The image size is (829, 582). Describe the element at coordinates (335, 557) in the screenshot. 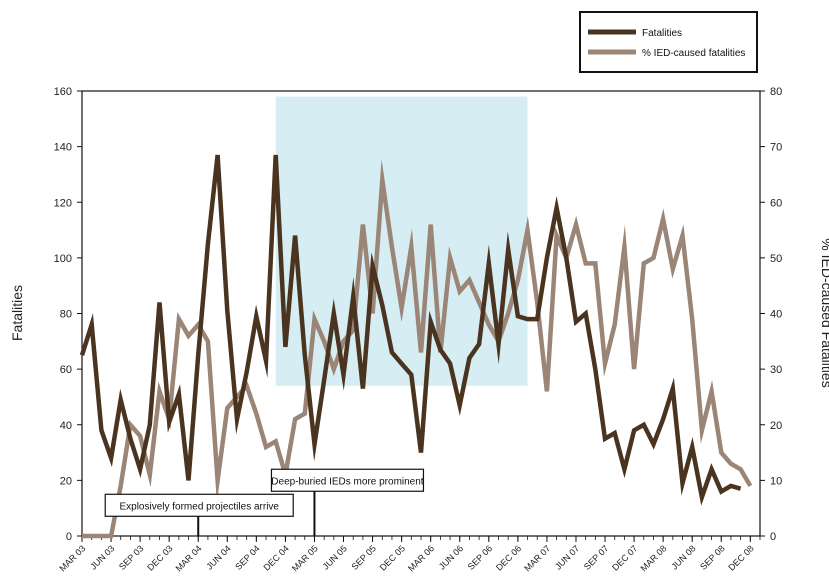

I see `x-tick-label: JUN 05` at that location.